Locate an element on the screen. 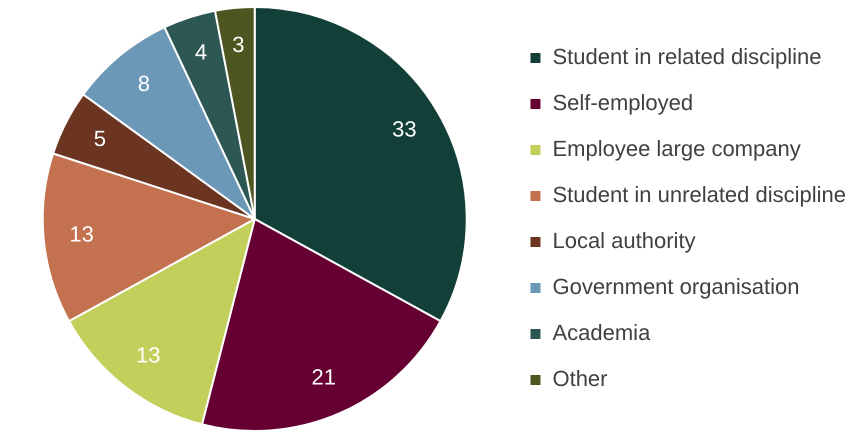 This screenshot has width=856, height=438. legend-label: Employee large company is located at coordinates (676, 149).